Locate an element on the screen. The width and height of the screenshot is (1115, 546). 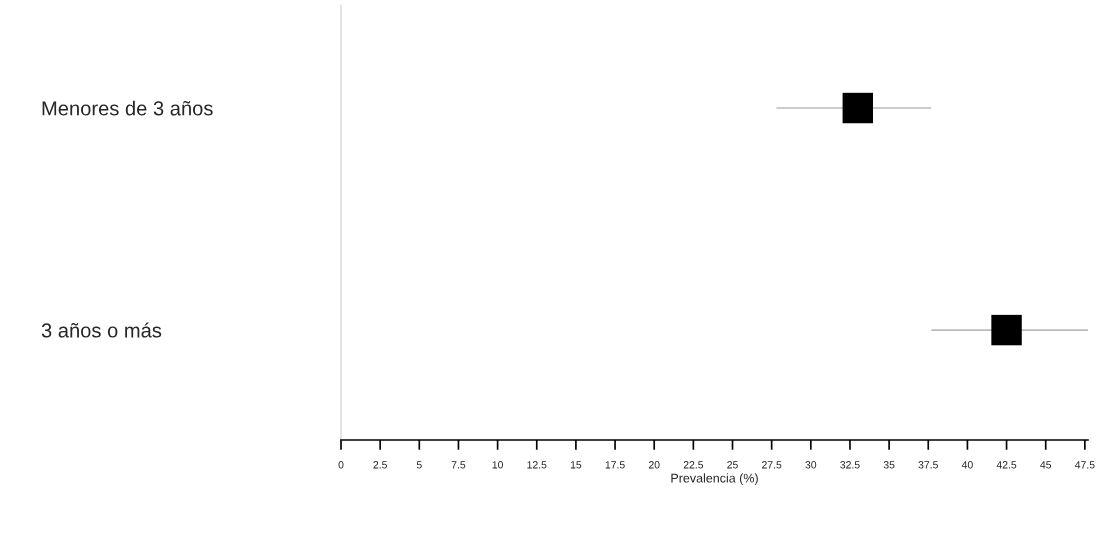
x-tick-label: 47.5 is located at coordinates (1084, 465).